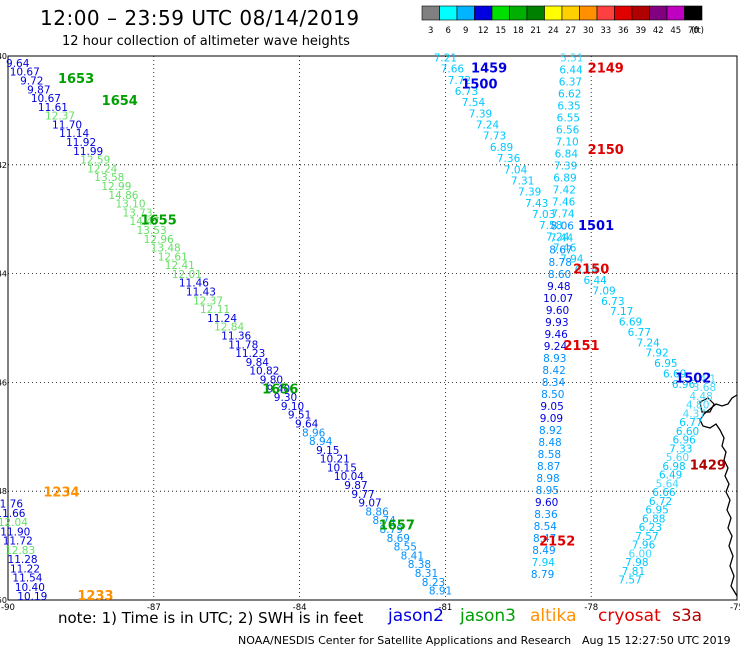 The width and height of the screenshot is (740, 650). I want to click on wave-height-value: 12.24, so click(102, 169).